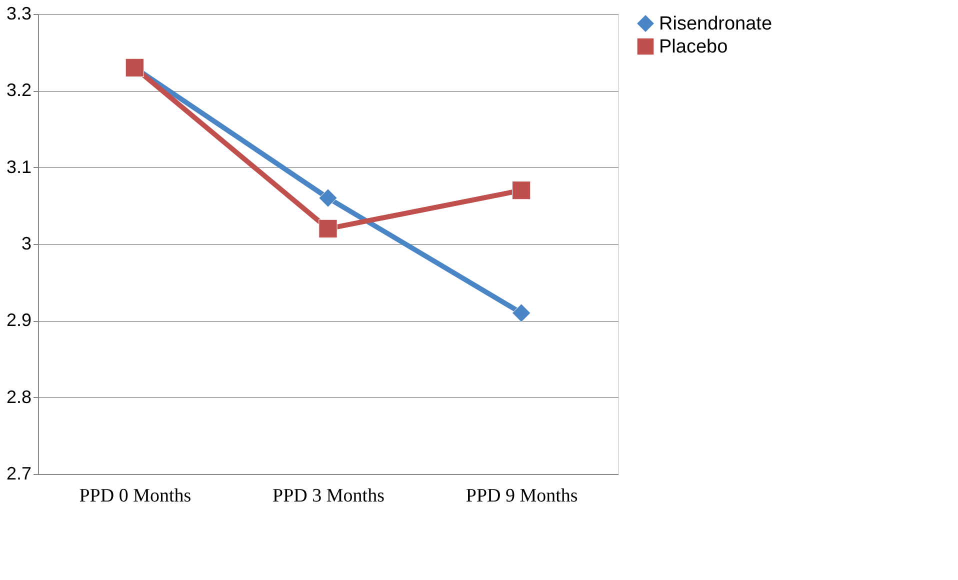 Image resolution: width=958 pixels, height=580 pixels. Describe the element at coordinates (715, 24) in the screenshot. I see `legend-label: Risendronate` at that location.